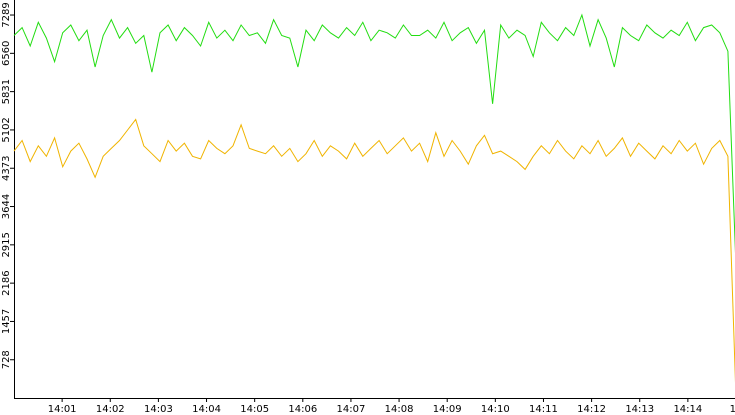 Image resolution: width=735 pixels, height=415 pixels. I want to click on y-tick-label: 2186, so click(6, 282).